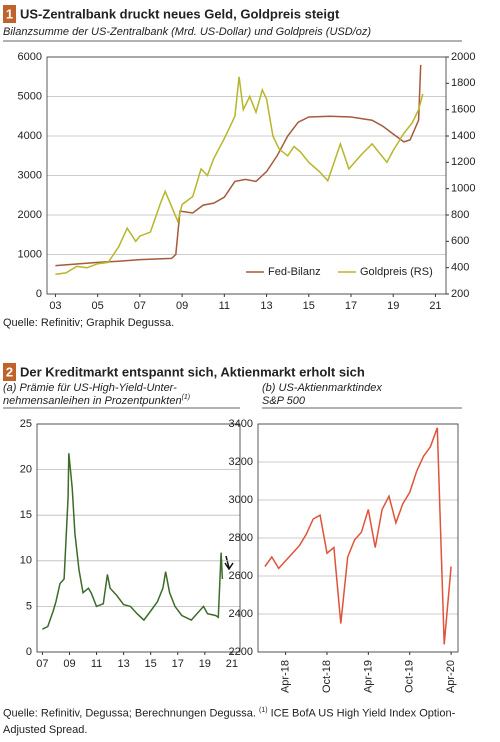  Describe the element at coordinates (26, 515) in the screenshot. I see `y-tick-label: 15` at that location.